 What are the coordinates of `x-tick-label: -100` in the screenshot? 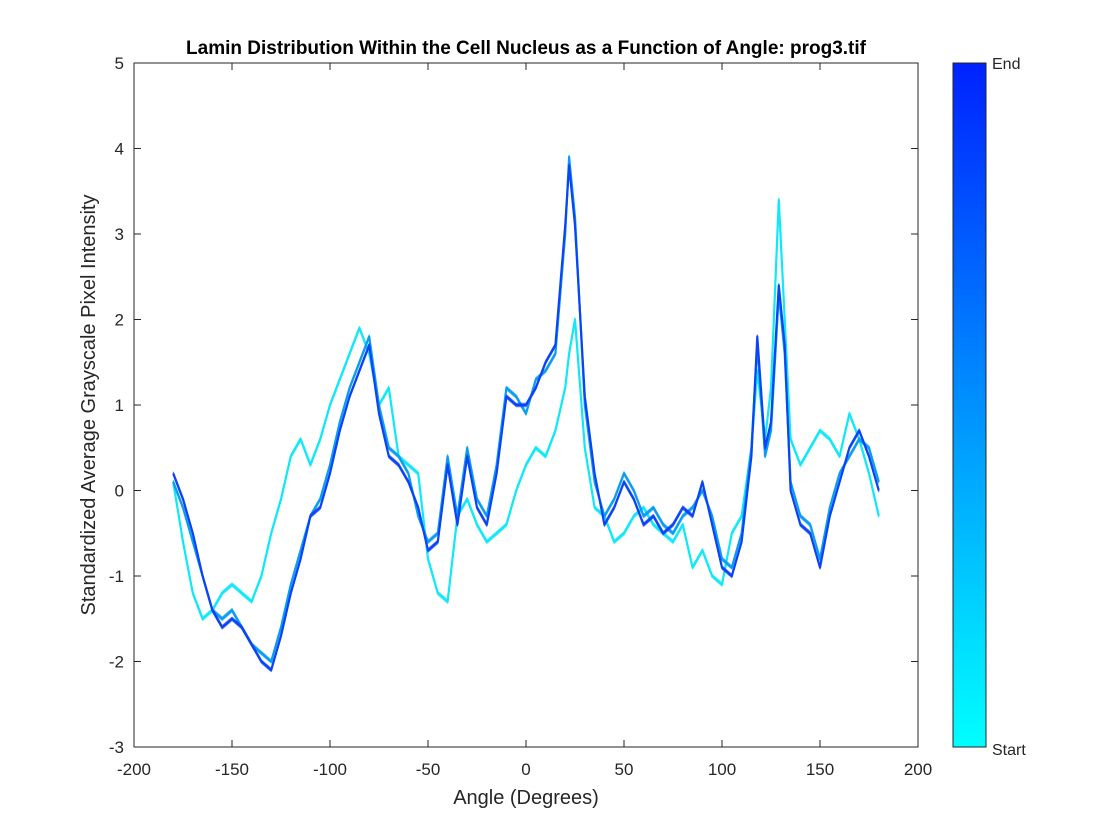 It's located at (330, 769).